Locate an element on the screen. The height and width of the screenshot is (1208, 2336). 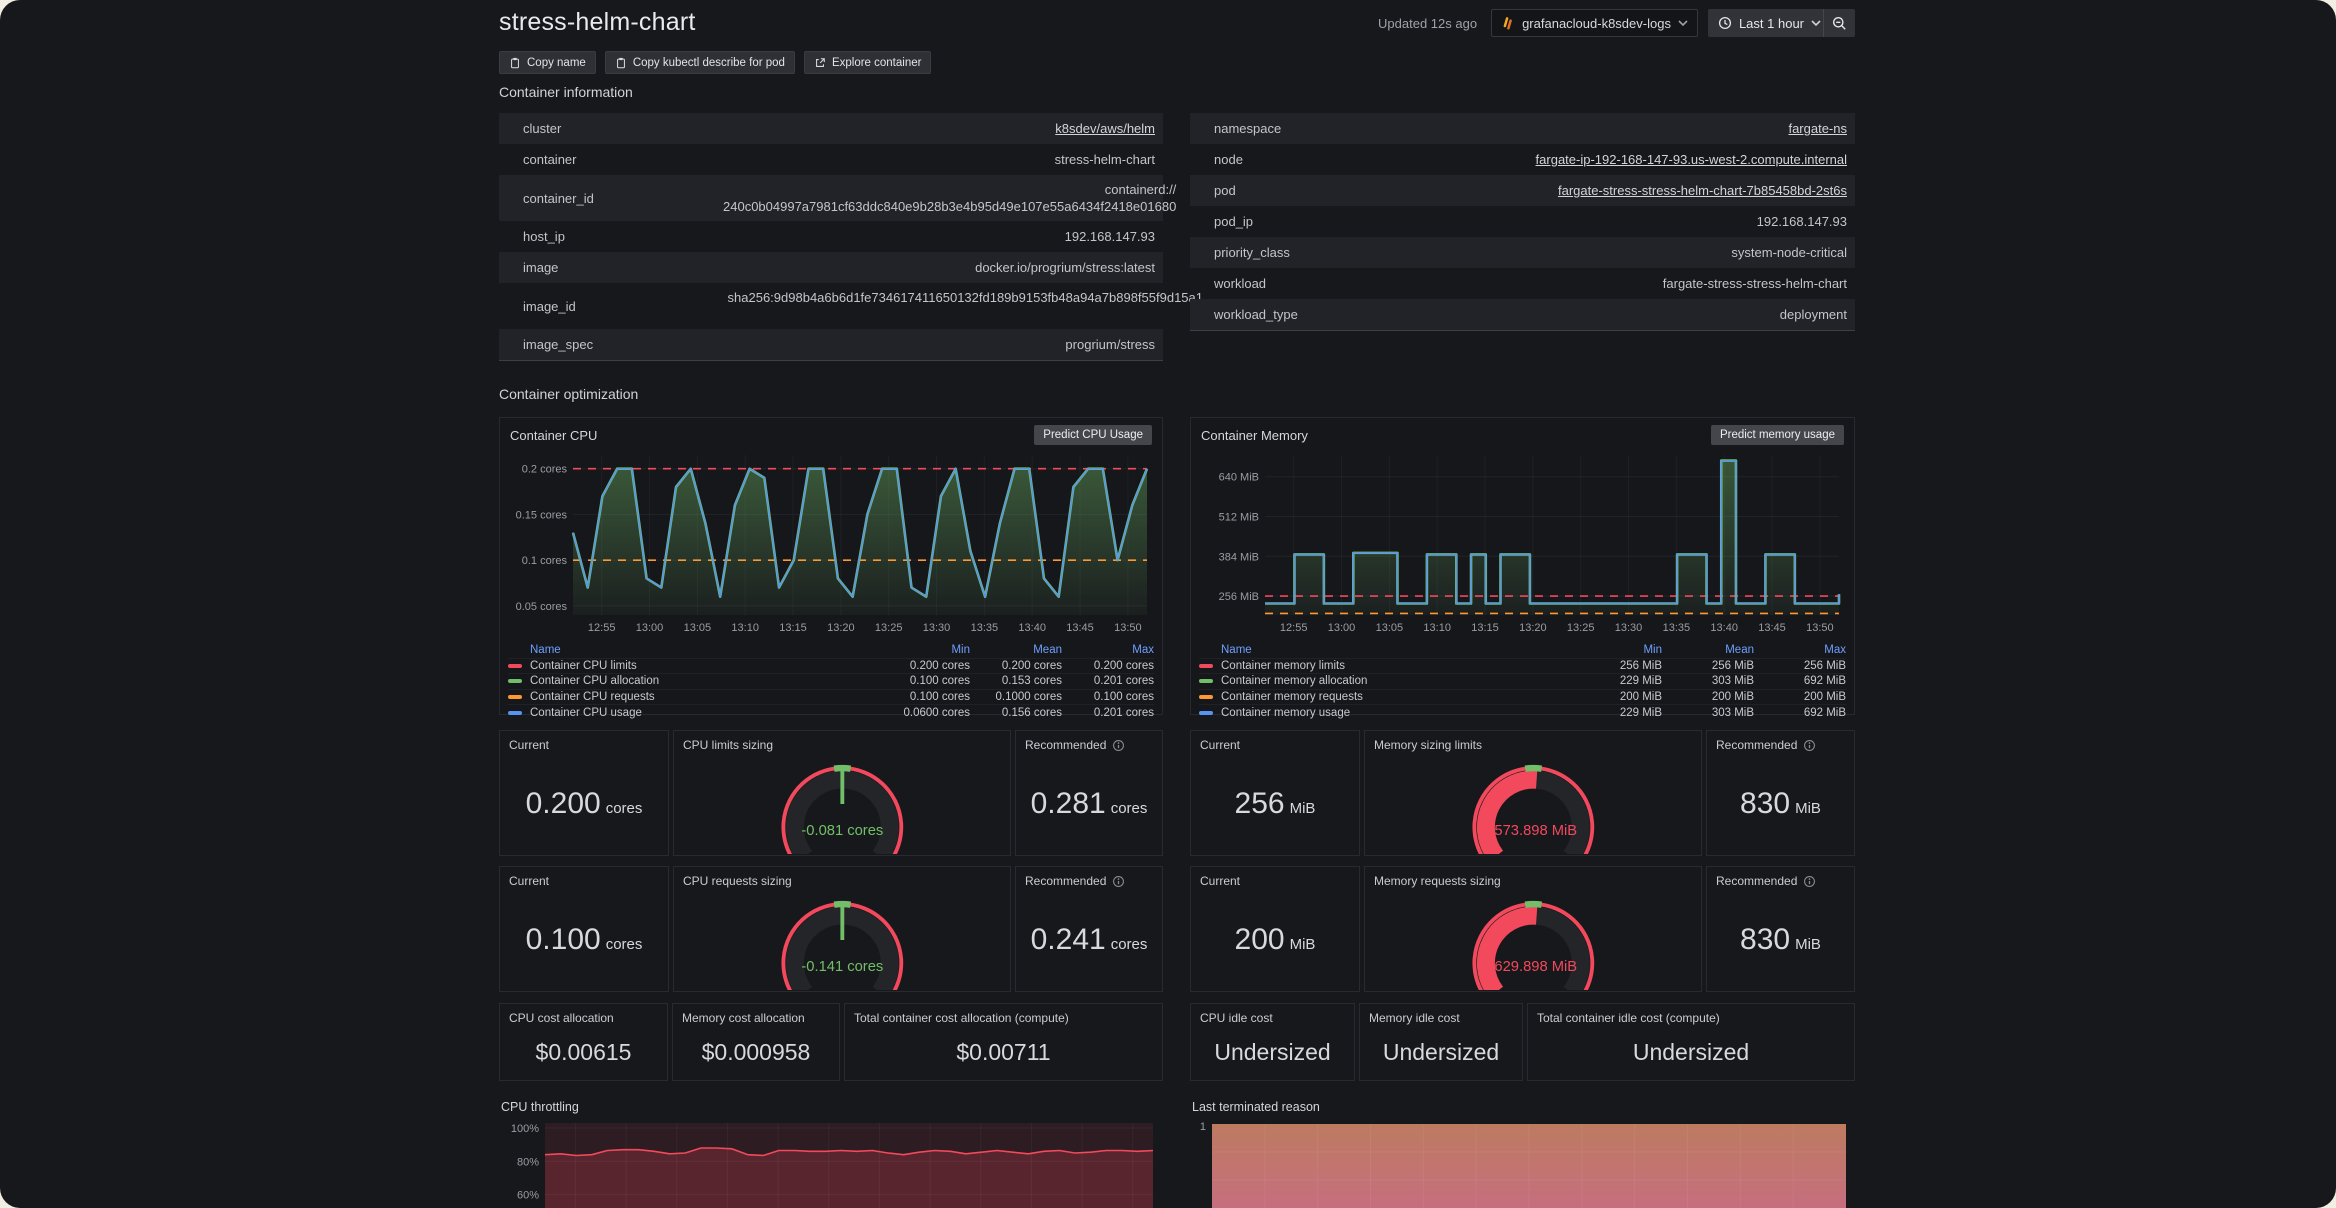
predict-cpu-usage-button: Predict CPU Usage is located at coordinates (1093, 435).